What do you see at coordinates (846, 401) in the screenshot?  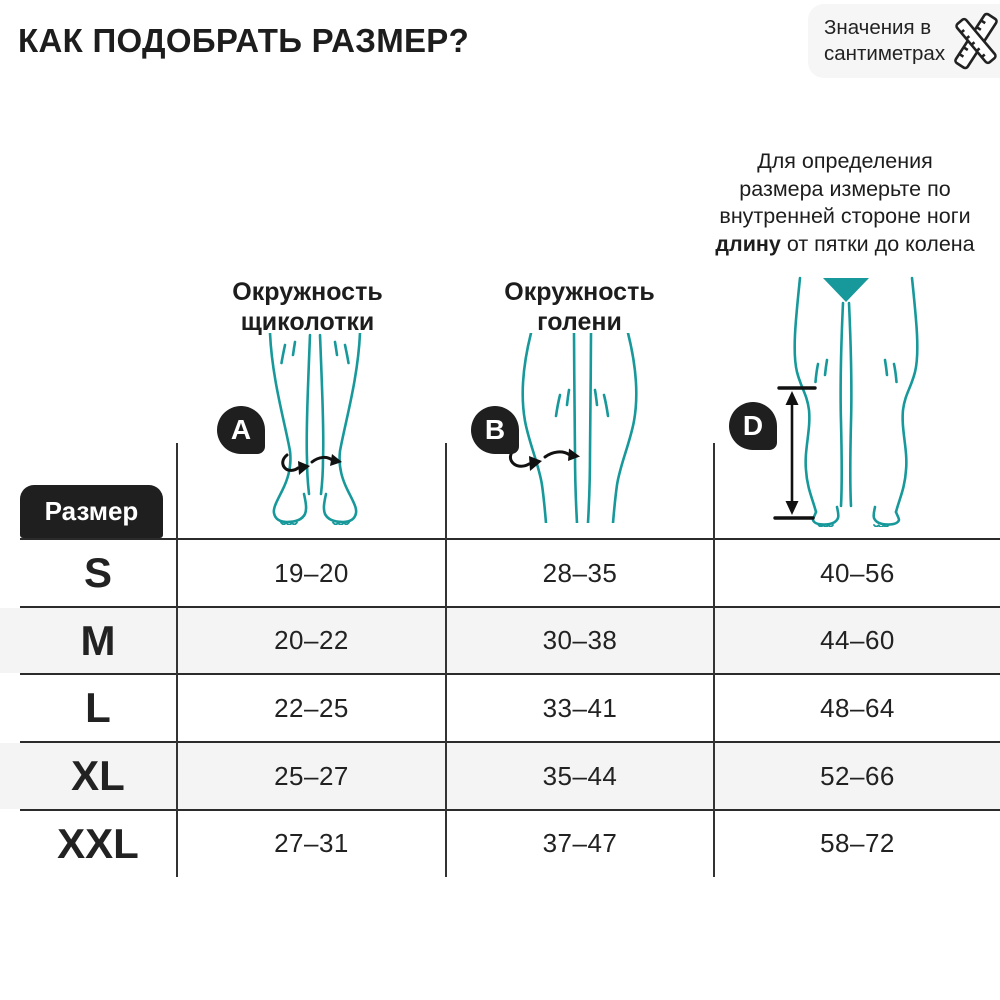 I see `full-legs-illustration` at bounding box center [846, 401].